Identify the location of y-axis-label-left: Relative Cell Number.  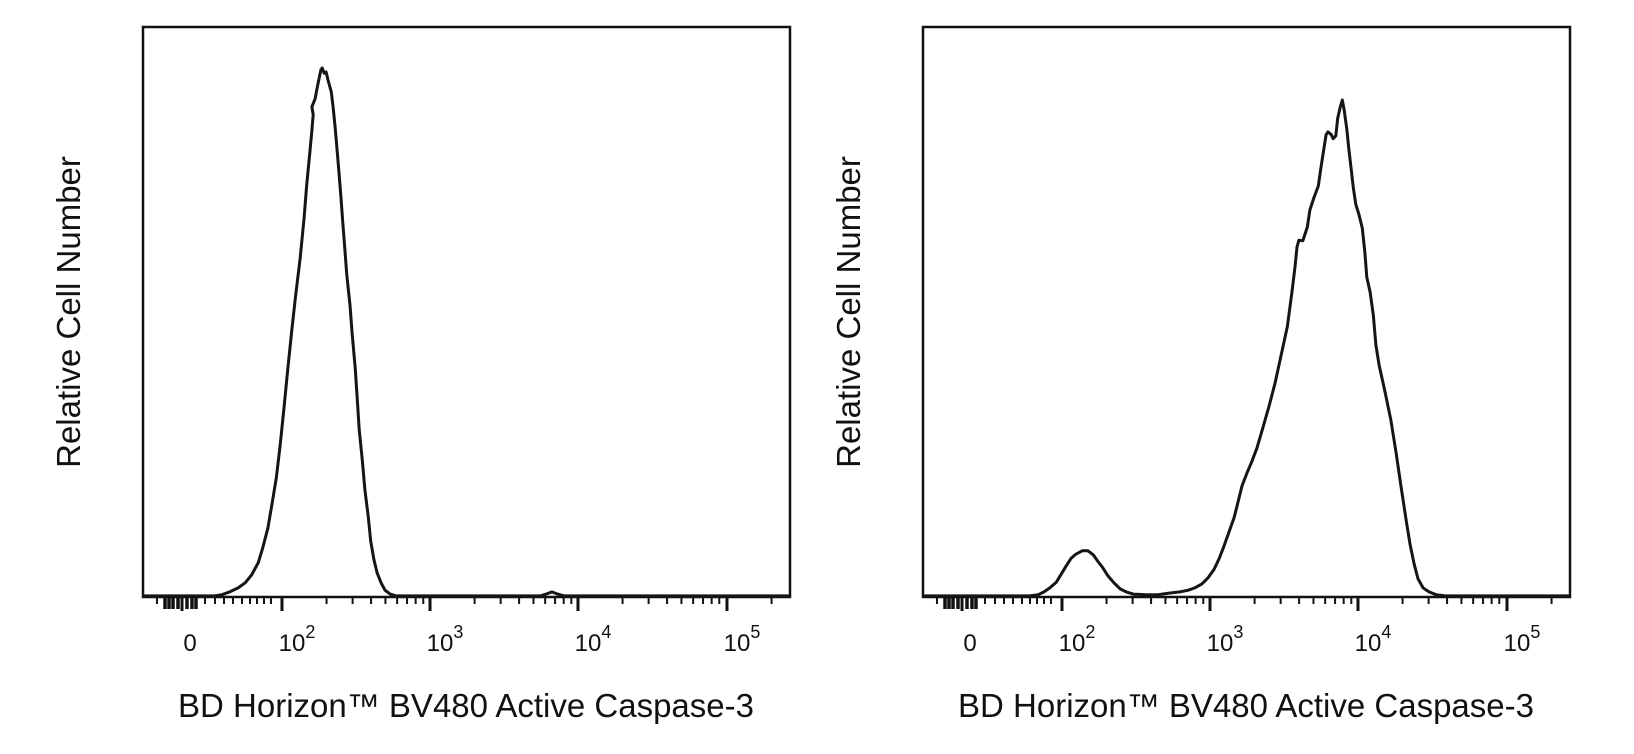
(68, 312).